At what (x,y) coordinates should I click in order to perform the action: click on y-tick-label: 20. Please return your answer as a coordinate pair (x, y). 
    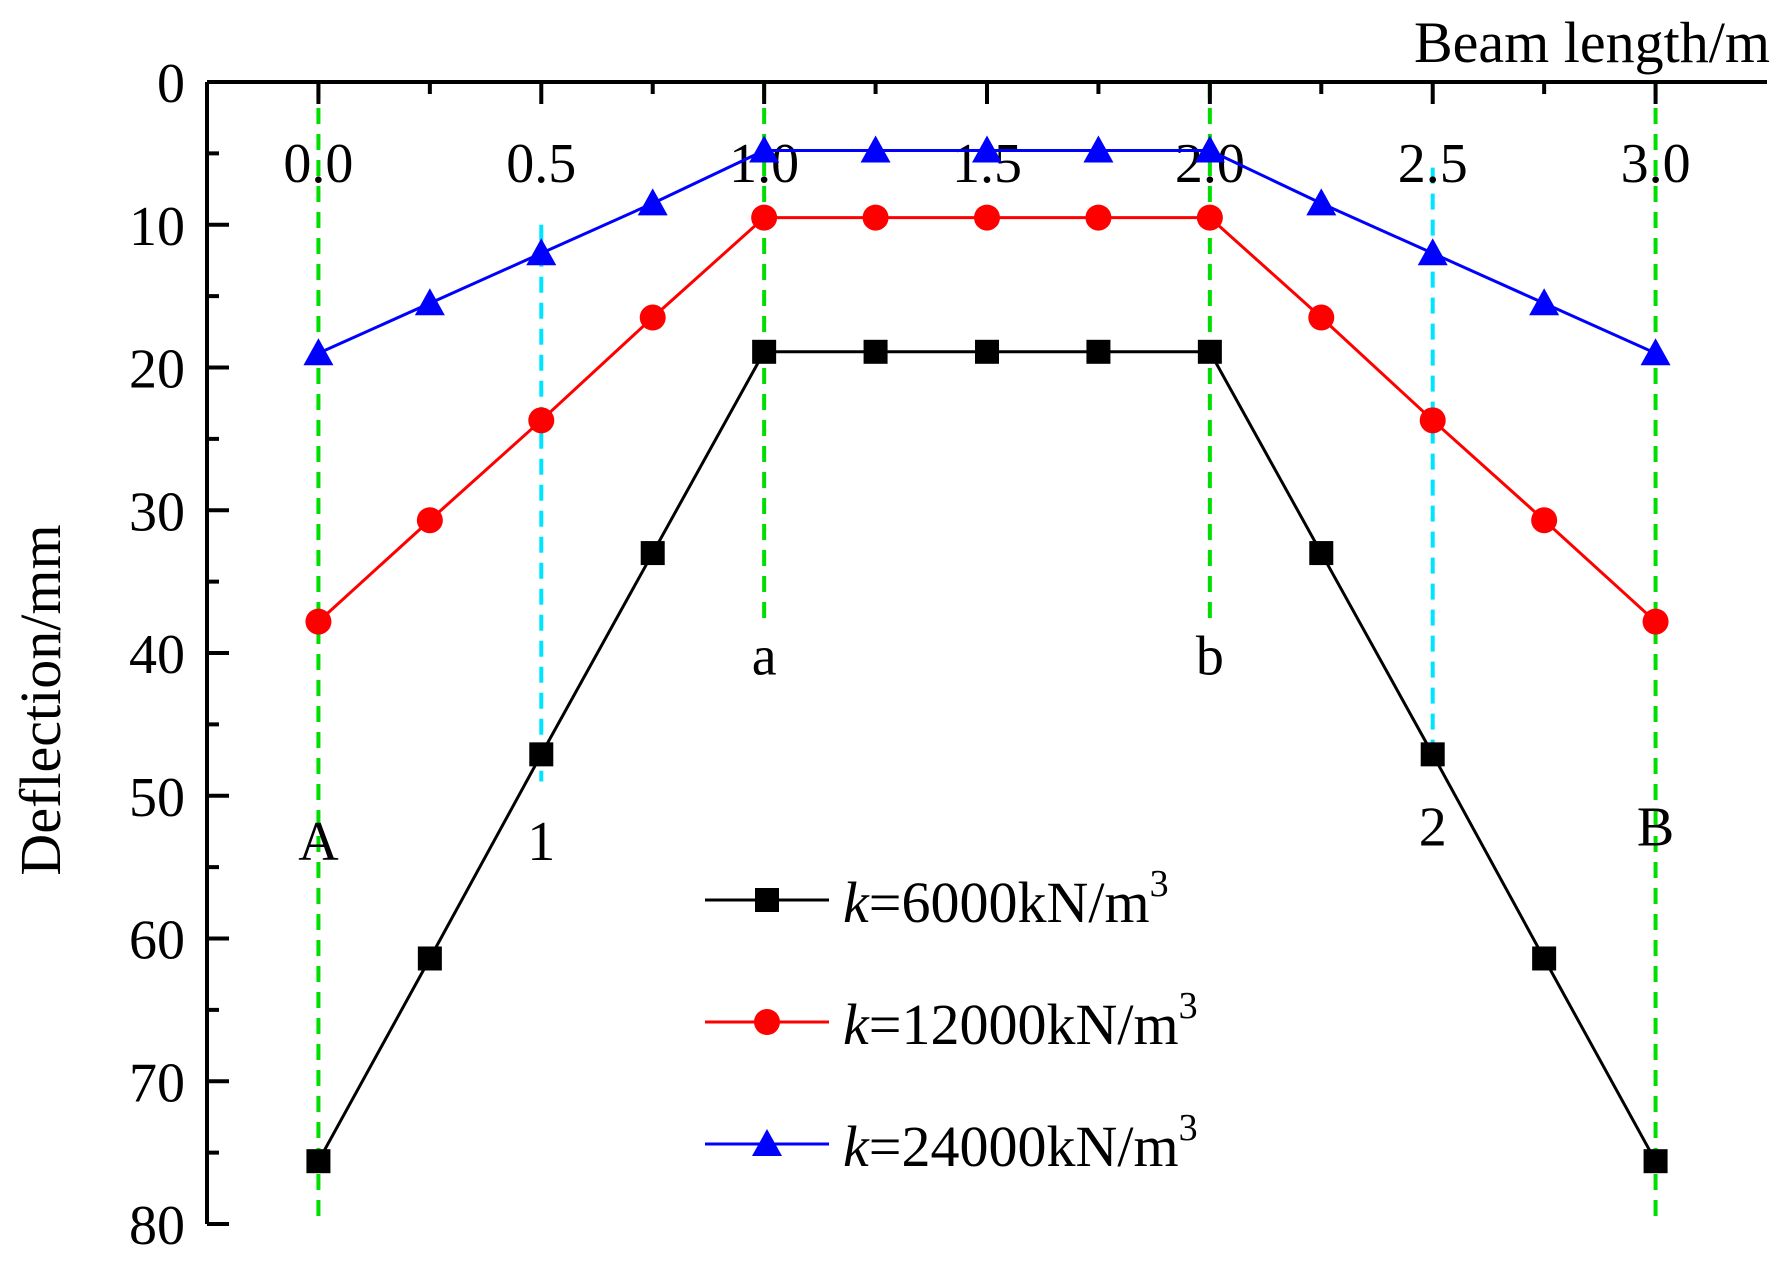
    Looking at the image, I should click on (157, 370).